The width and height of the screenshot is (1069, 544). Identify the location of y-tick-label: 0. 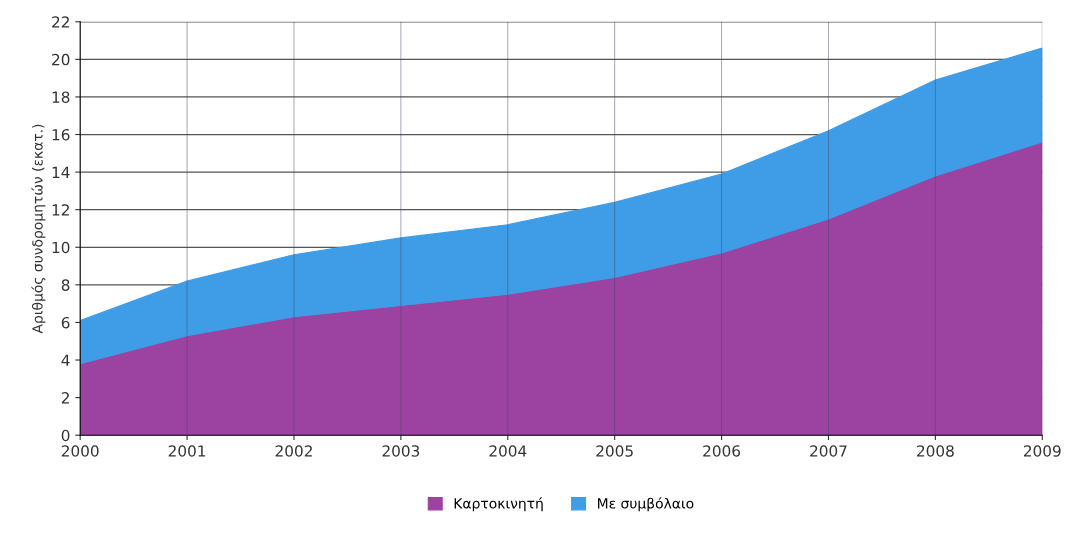
(65, 435).